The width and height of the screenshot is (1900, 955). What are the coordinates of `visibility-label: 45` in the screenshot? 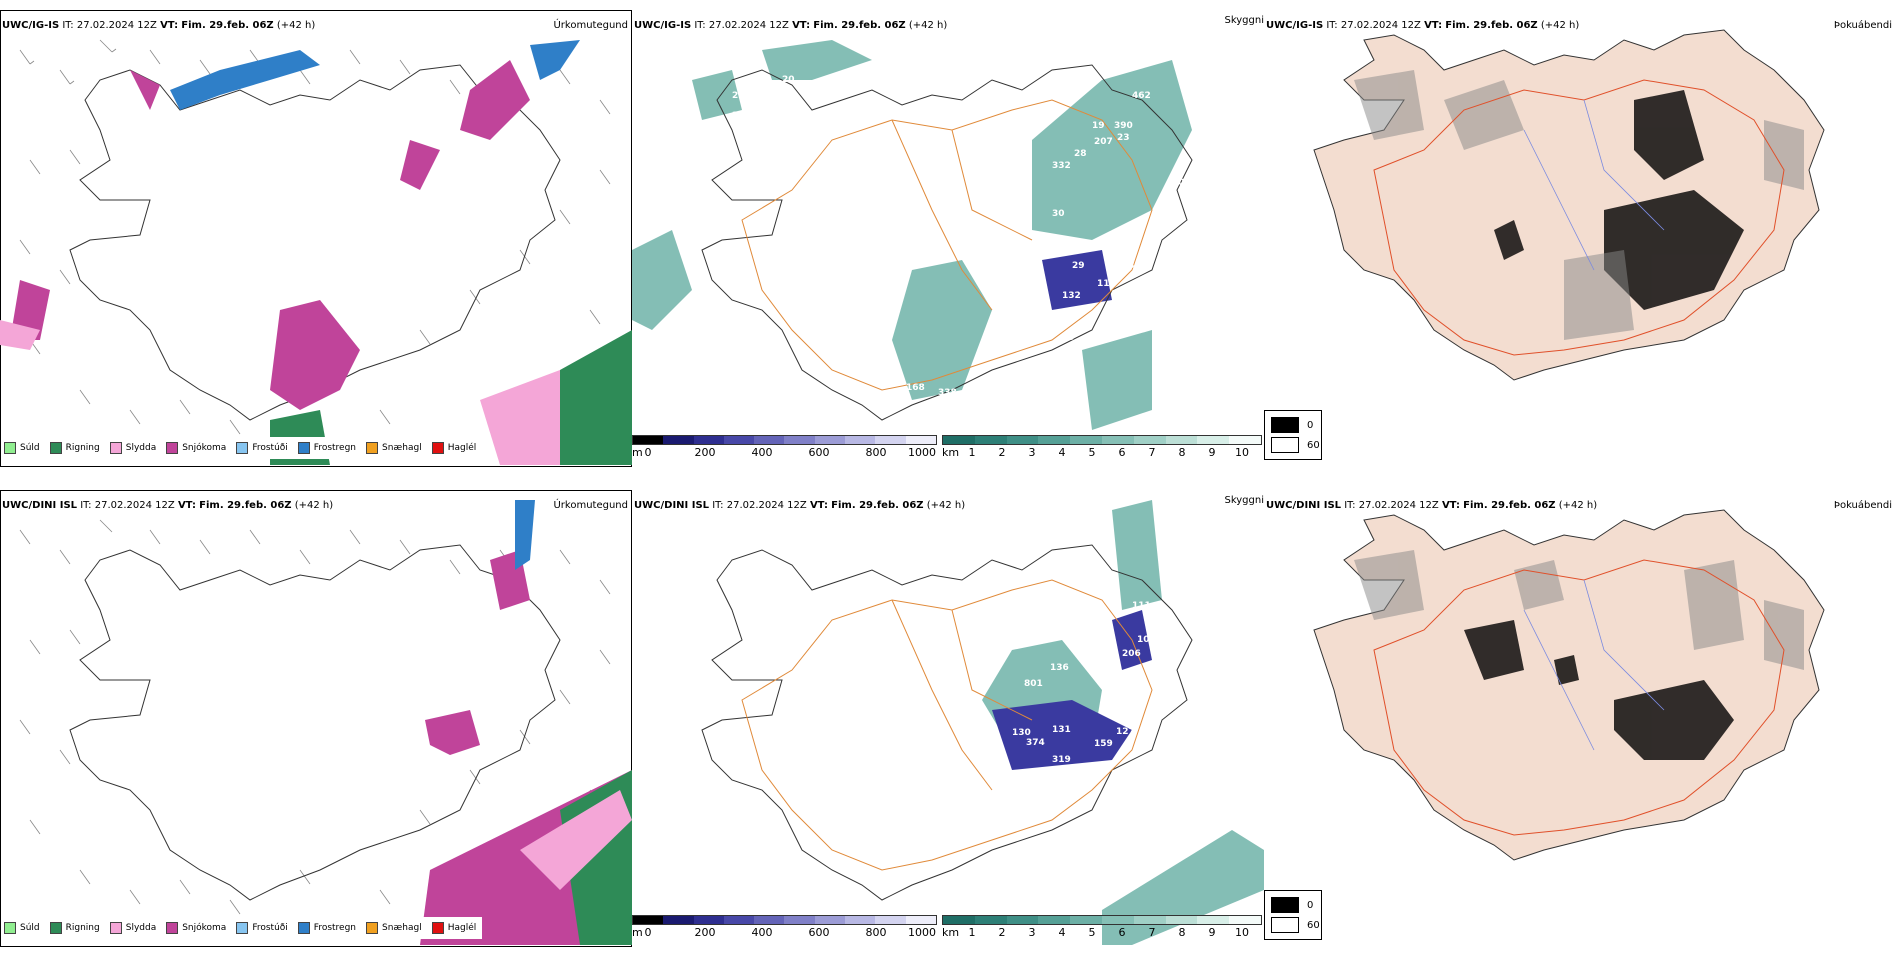 It's located at (798, 108).